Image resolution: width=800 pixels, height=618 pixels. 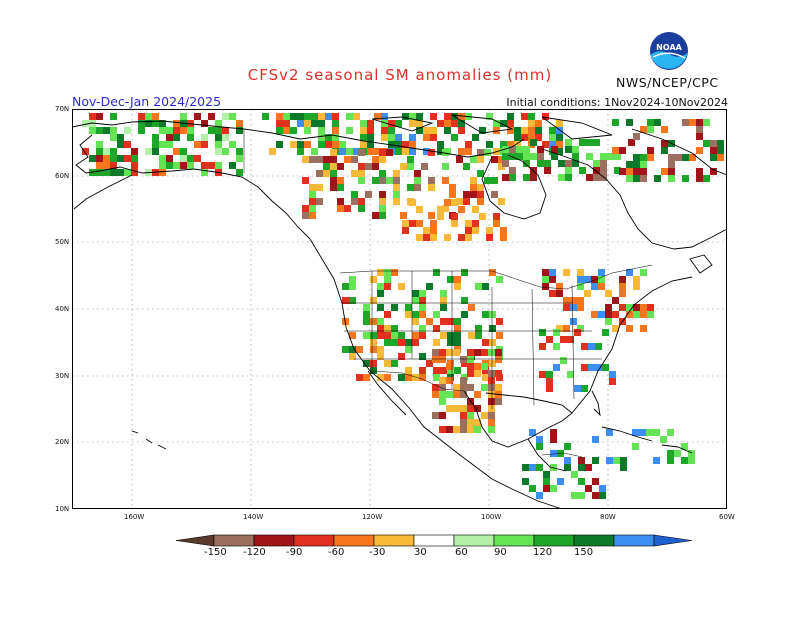 What do you see at coordinates (669, 47) in the screenshot?
I see `noaa-logo-text: NOAA` at bounding box center [669, 47].